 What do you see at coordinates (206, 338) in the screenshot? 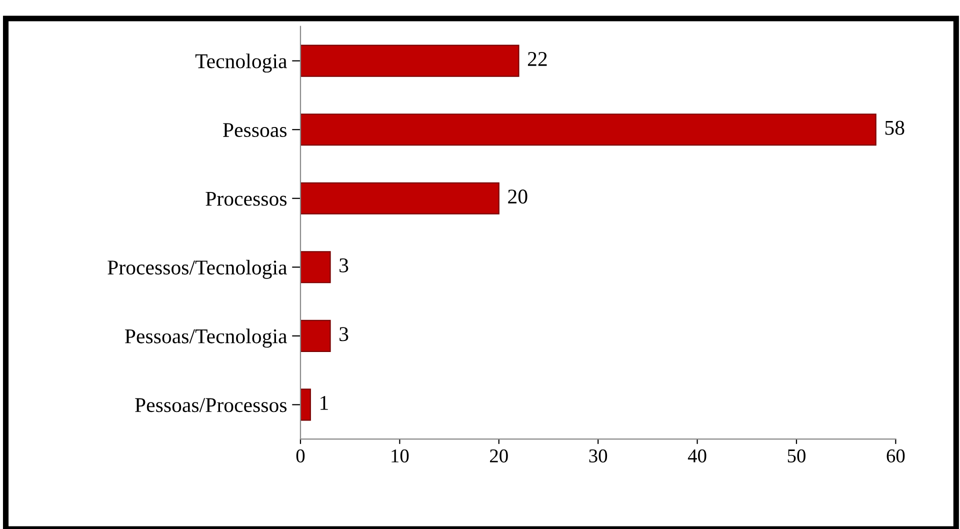
I see `y-tick-label: Pessoas/Tecnologia` at bounding box center [206, 338].